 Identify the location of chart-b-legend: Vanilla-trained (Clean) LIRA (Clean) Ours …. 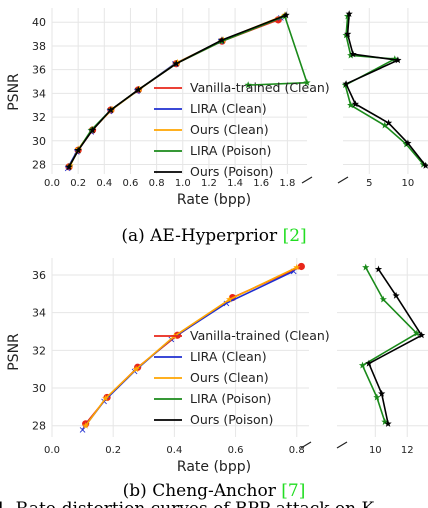
(242, 377).